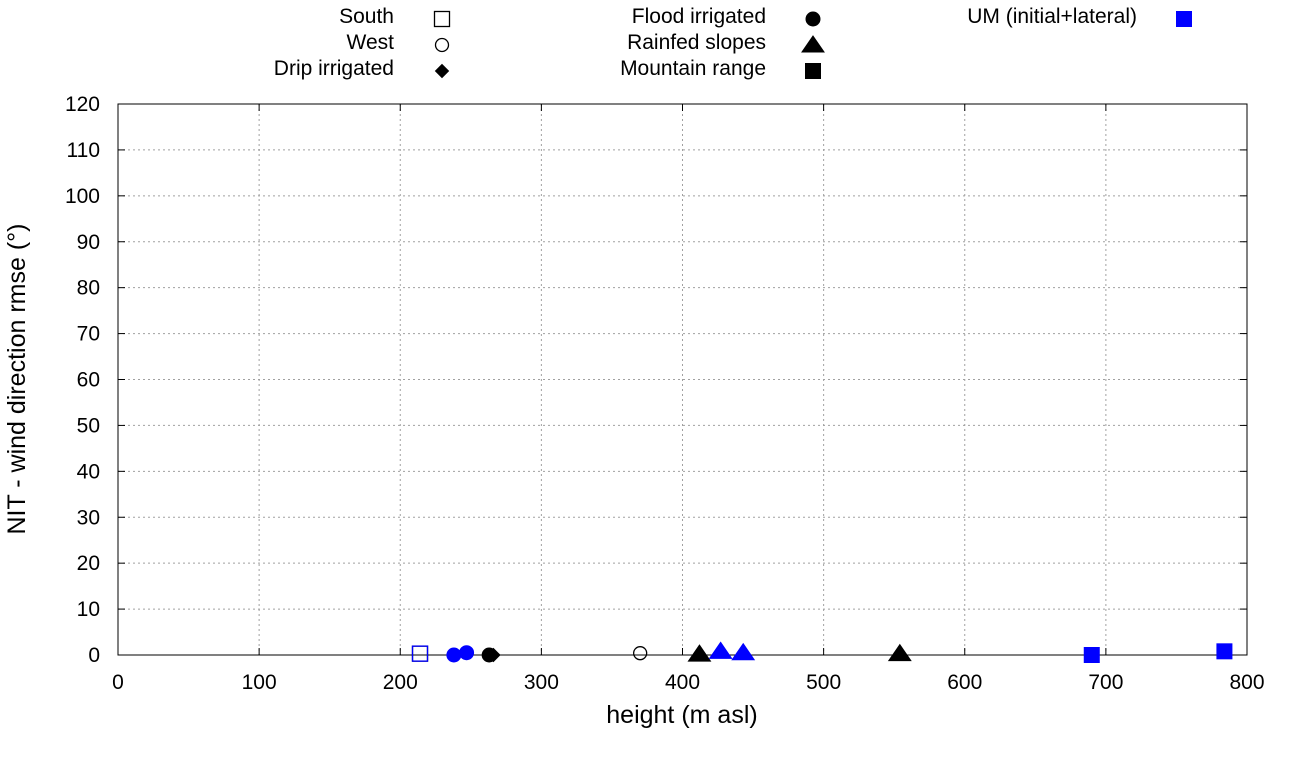 The image size is (1290, 760). Describe the element at coordinates (541, 682) in the screenshot. I see `x-tick-label: 300` at that location.